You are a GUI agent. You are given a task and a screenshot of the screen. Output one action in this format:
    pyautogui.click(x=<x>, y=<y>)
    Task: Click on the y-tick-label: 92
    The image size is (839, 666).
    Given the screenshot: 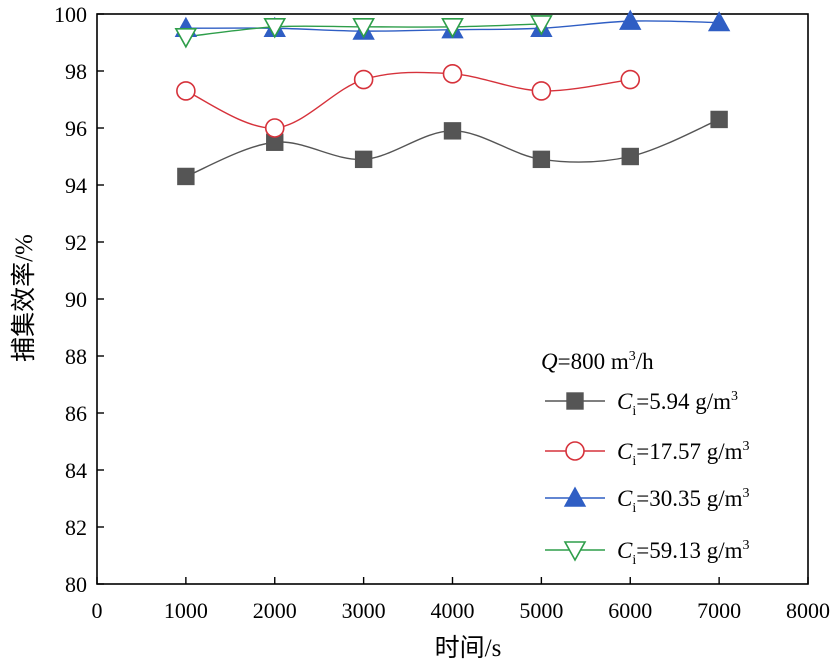 What is the action you would take?
    pyautogui.click(x=76, y=242)
    